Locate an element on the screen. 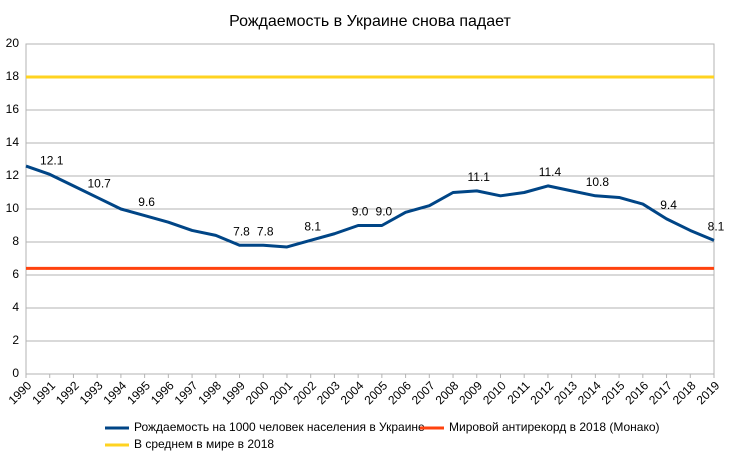 The height and width of the screenshot is (459, 740). x-tick-label: 2013 is located at coordinates (565, 392).